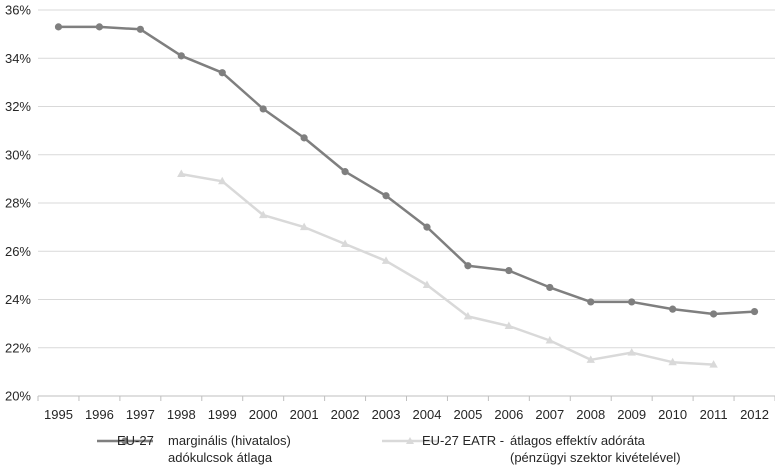  Describe the element at coordinates (58, 414) in the screenshot. I see `x-tick-label: 1995` at that location.